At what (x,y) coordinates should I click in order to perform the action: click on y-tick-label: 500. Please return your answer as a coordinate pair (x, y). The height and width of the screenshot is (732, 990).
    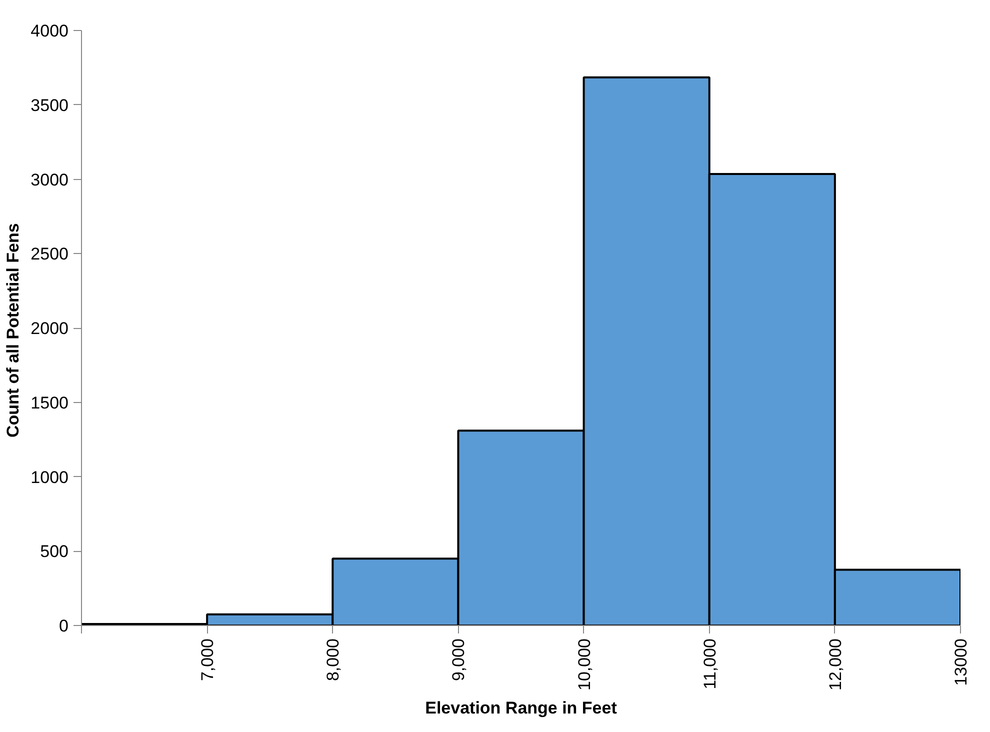
    Looking at the image, I should click on (54, 552).